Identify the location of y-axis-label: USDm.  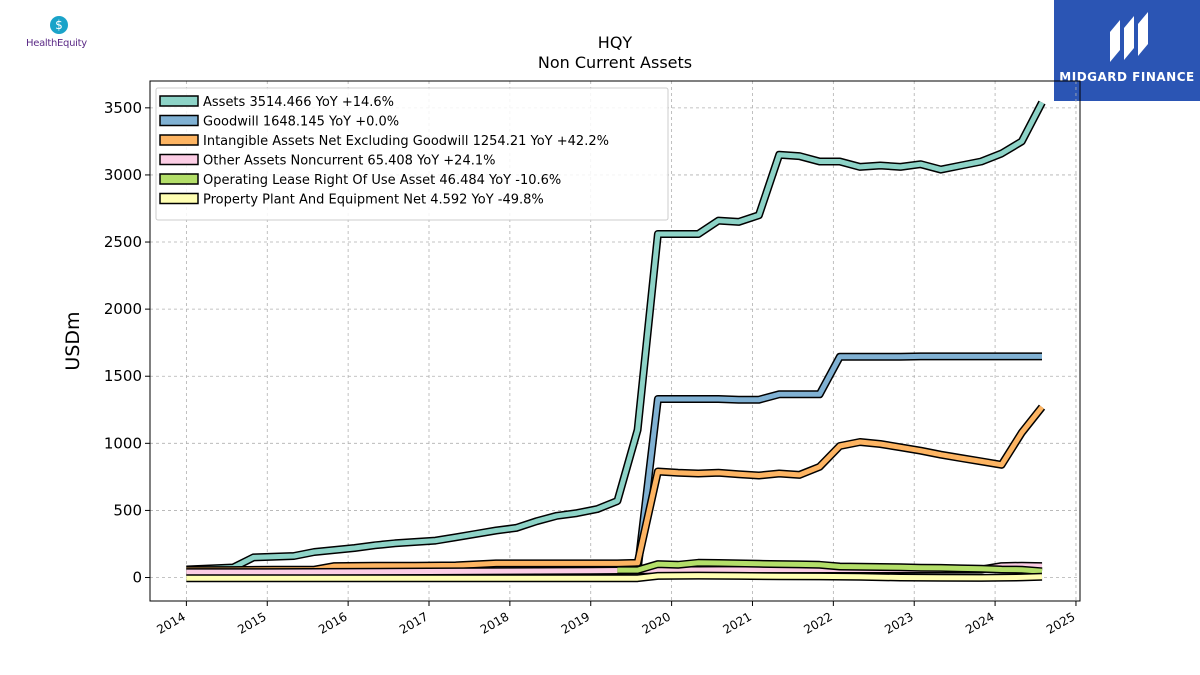
(73, 340).